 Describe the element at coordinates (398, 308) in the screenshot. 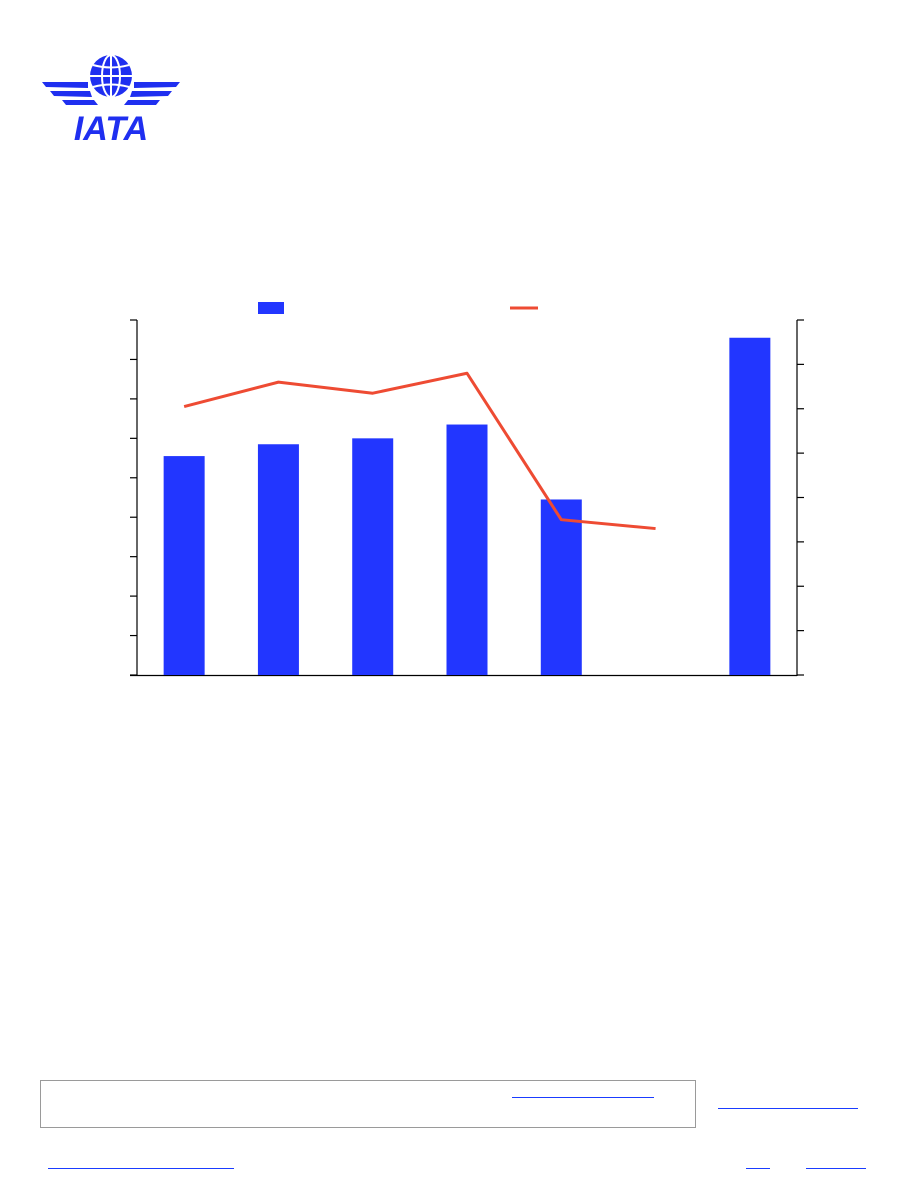

I see `legend` at that location.